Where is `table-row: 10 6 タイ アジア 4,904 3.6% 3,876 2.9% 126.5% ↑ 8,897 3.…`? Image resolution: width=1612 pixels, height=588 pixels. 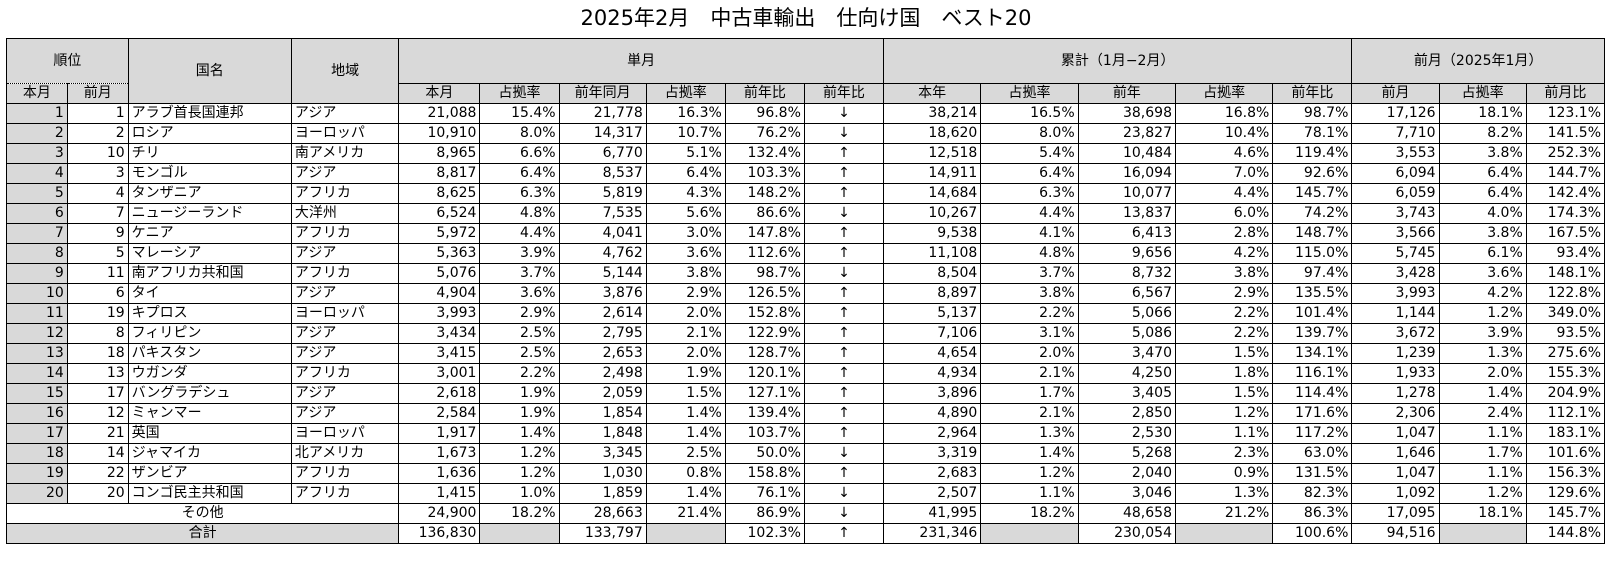 table-row: 10 6 タイ アジア 4,904 3.6% 3,876 2.9% 126.5% ↑ 8,897 3.… is located at coordinates (806, 293).